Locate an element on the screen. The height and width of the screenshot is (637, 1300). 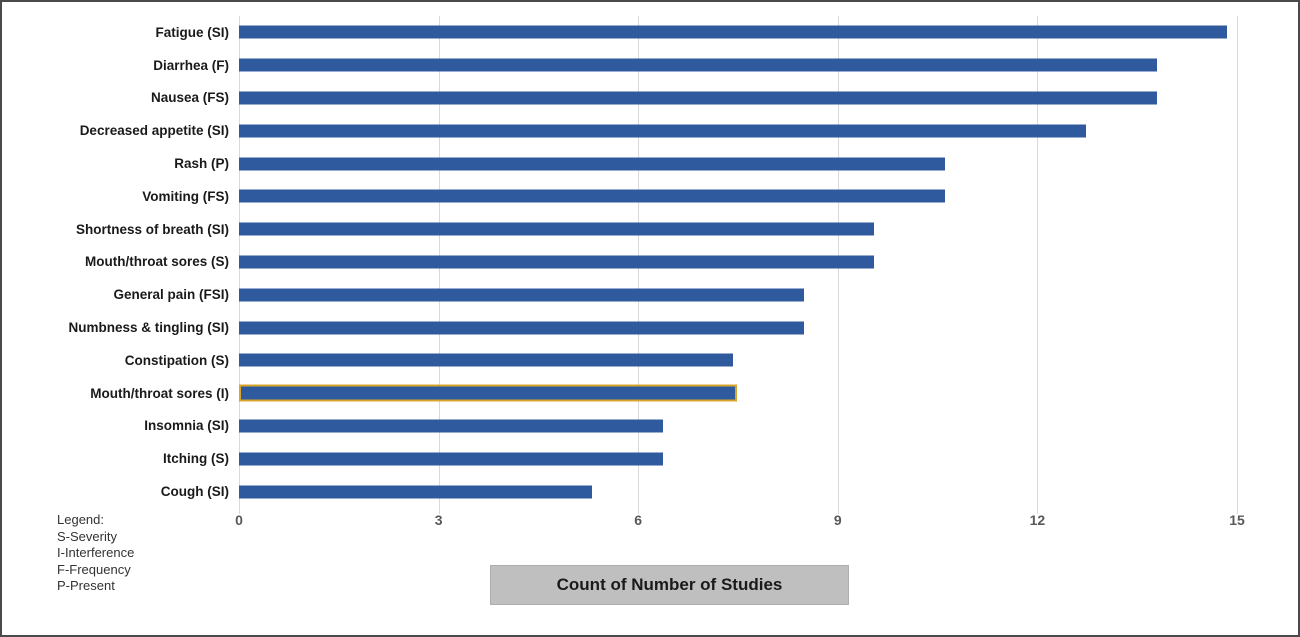
x-tick-label: 9 is located at coordinates (837, 520).